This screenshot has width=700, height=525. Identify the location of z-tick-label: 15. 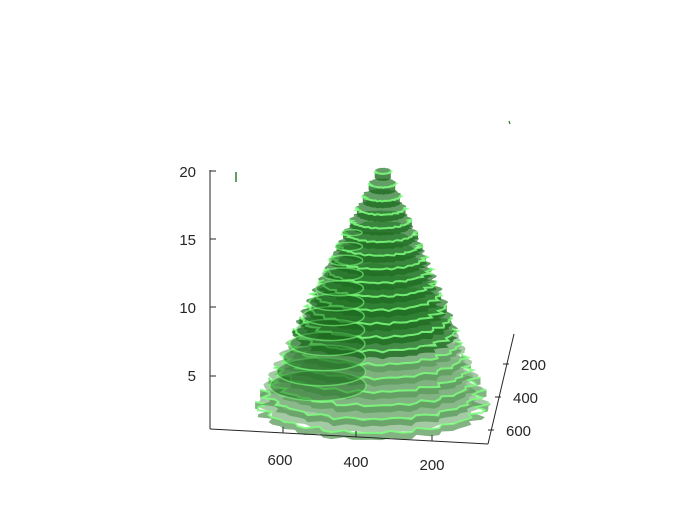
(187, 240).